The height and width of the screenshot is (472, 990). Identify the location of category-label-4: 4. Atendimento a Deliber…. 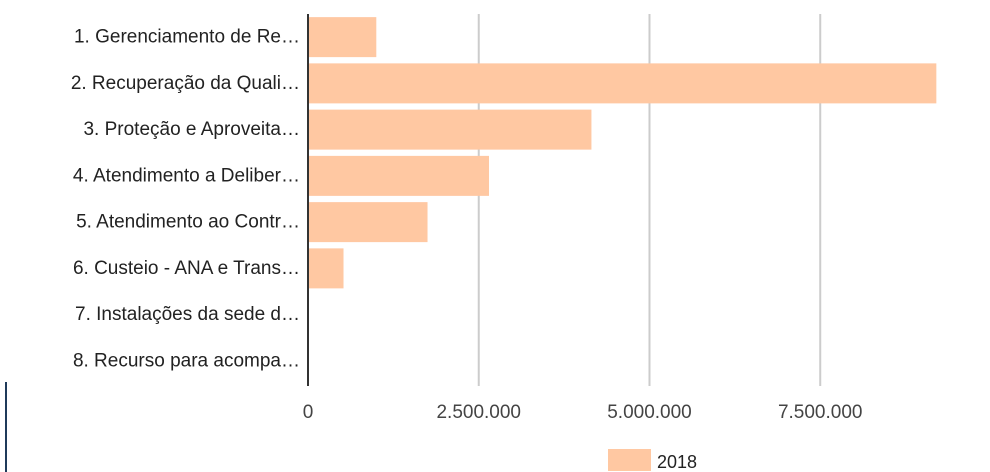
(186, 175).